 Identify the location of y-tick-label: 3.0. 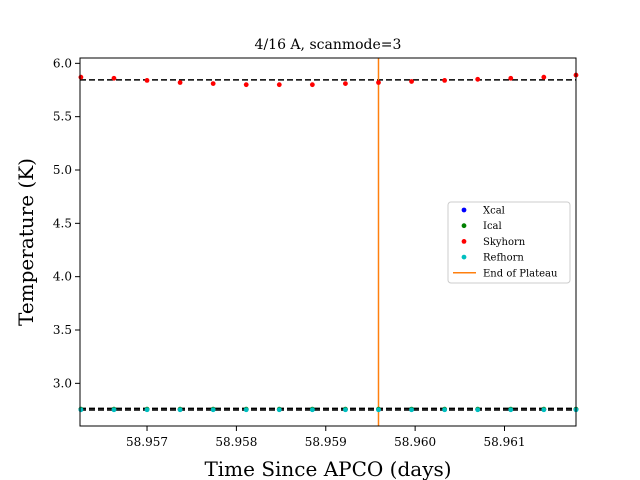
(62, 383).